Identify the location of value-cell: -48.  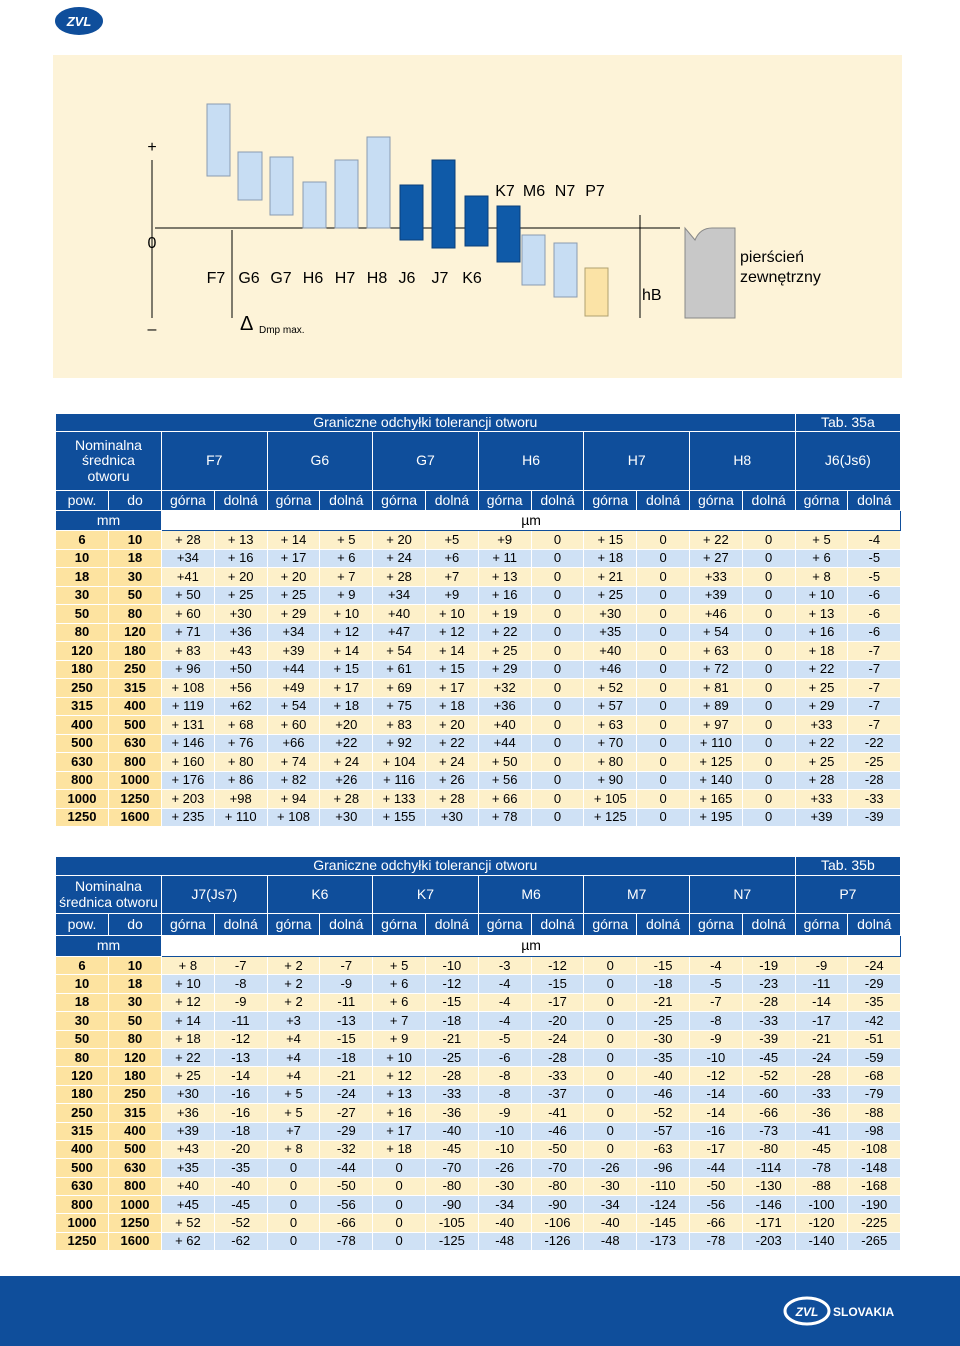
(610, 1241).